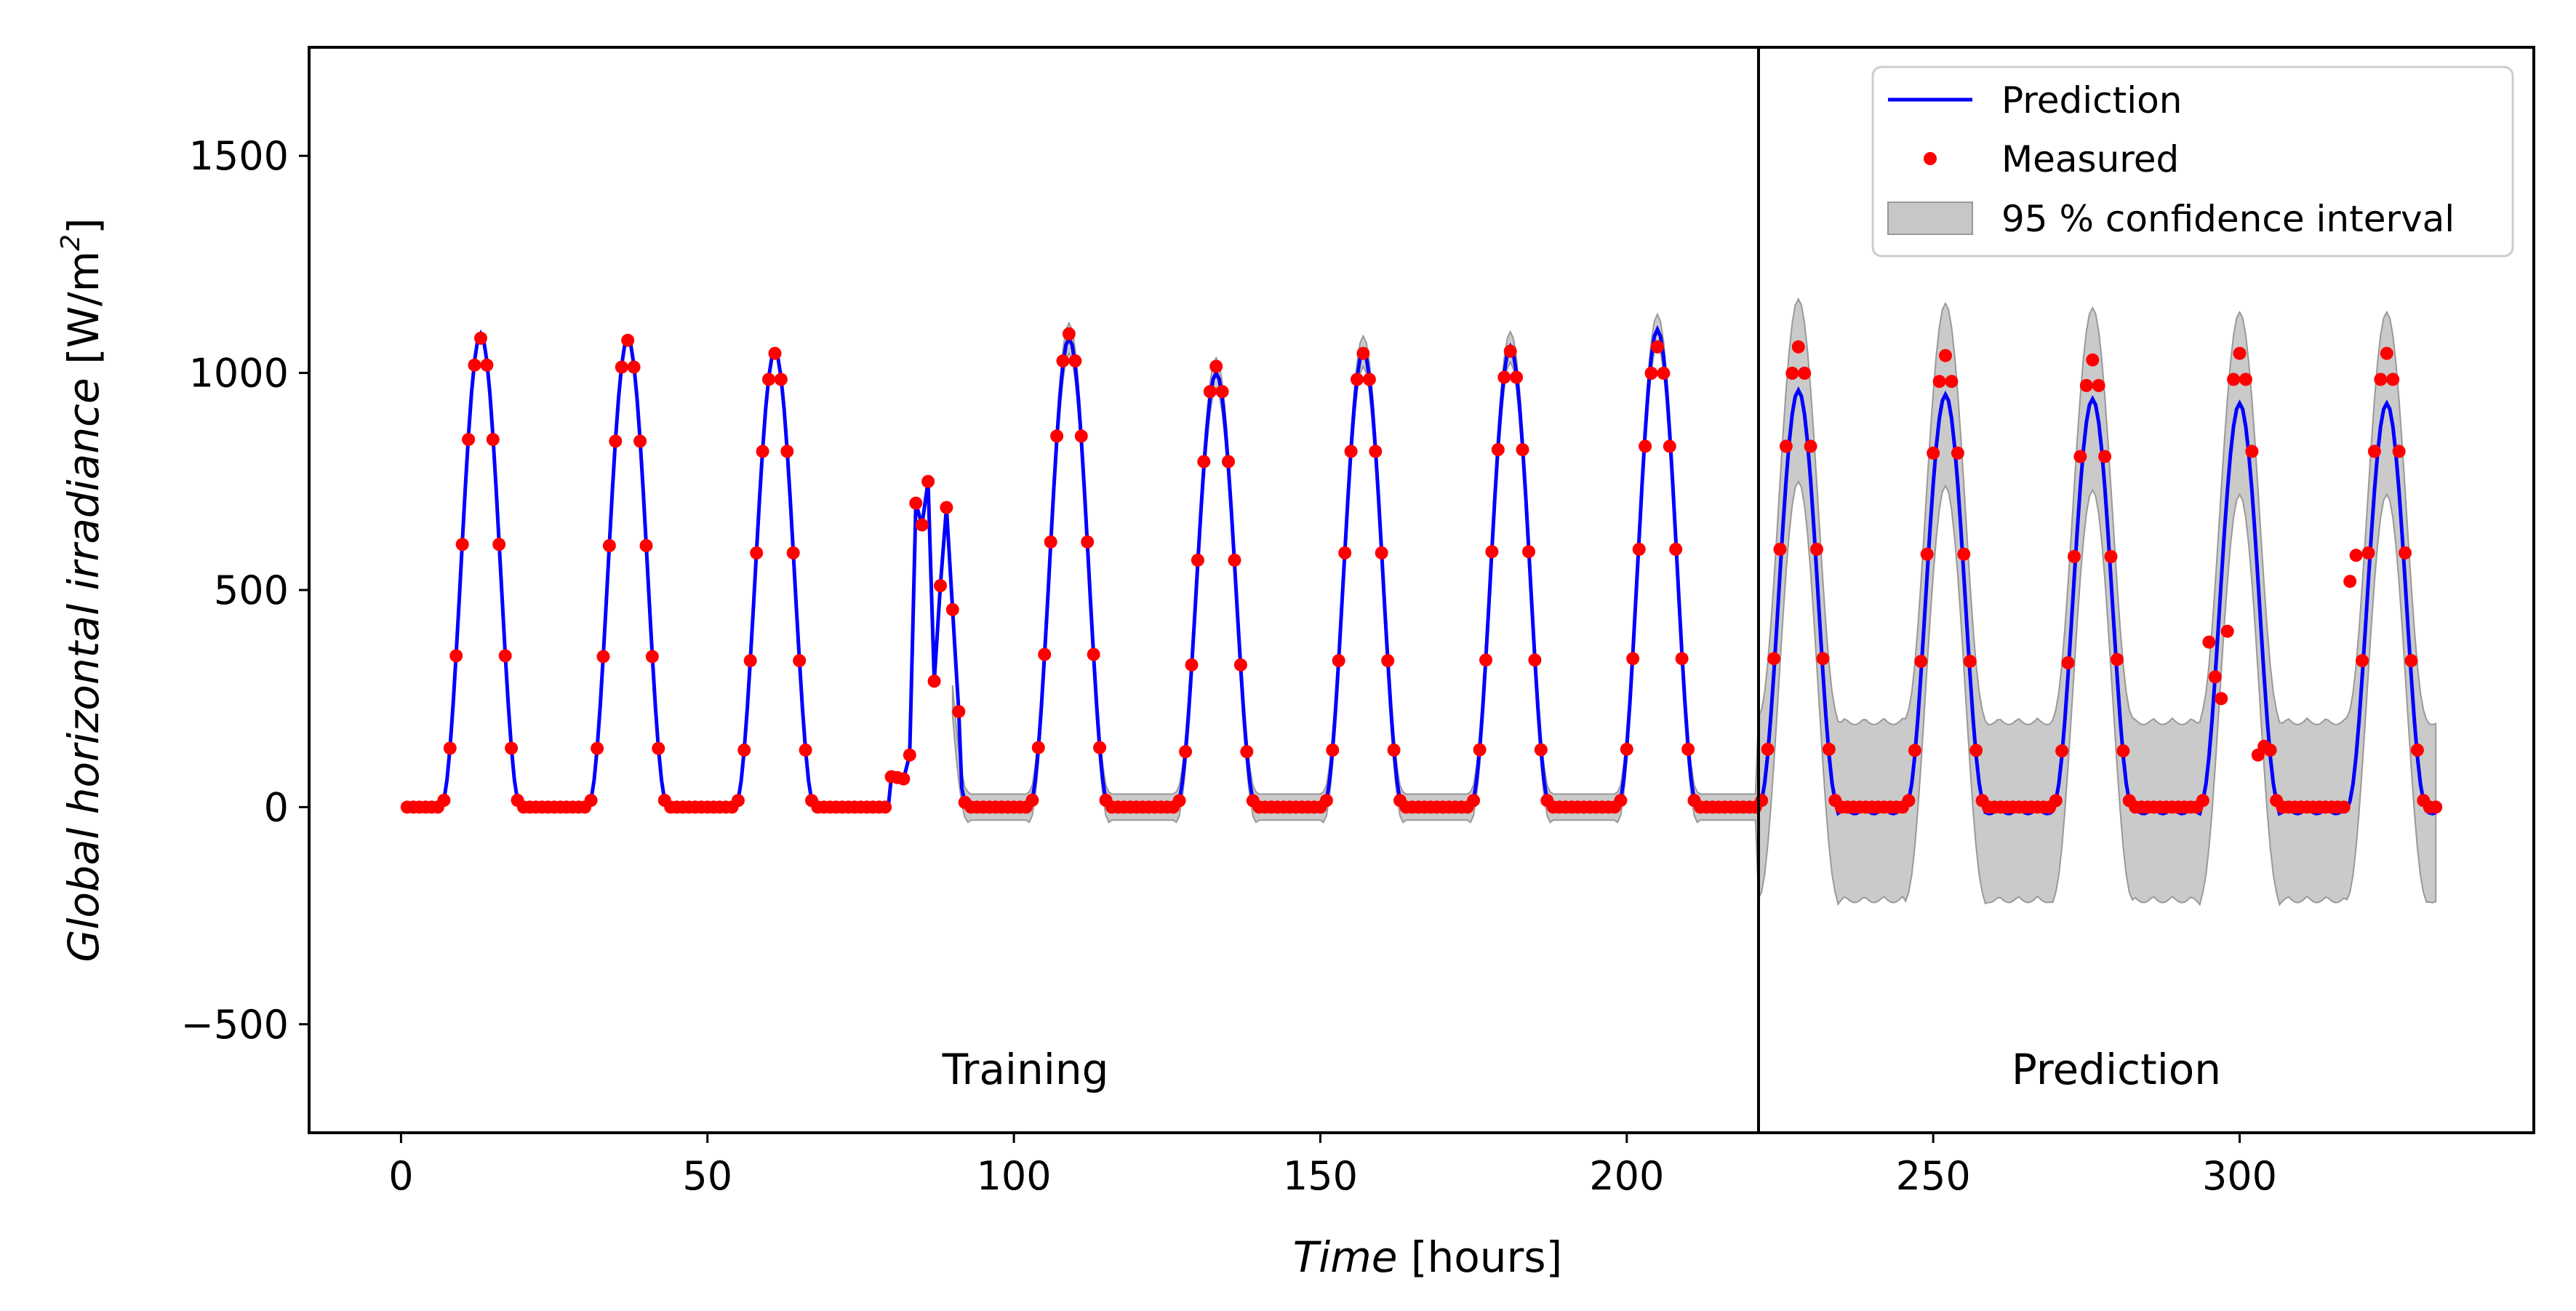 The height and width of the screenshot is (1311, 2576). What do you see at coordinates (1025, 1069) in the screenshot?
I see `region-label-training: Training` at bounding box center [1025, 1069].